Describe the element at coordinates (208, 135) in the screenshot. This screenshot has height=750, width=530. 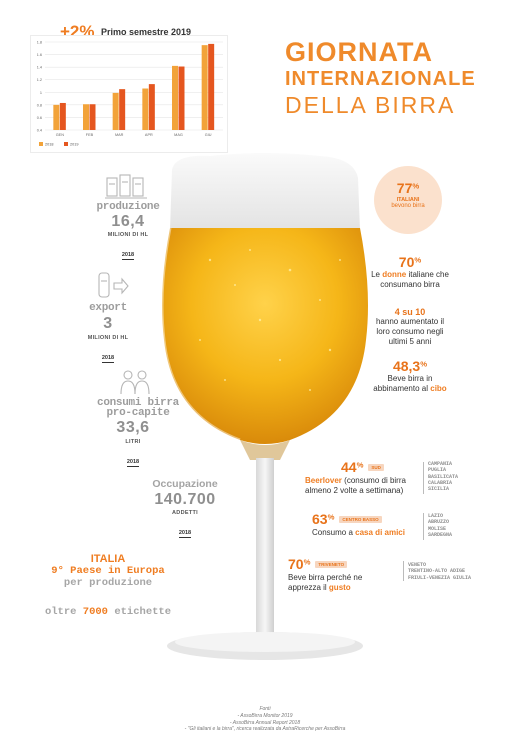
I see `x-tick-label: GIU` at that location.